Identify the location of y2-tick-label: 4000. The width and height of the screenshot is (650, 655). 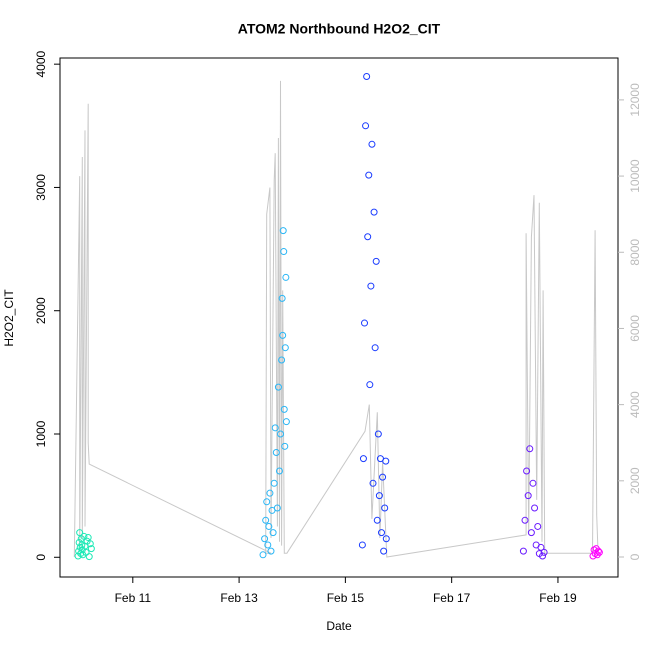
(635, 404).